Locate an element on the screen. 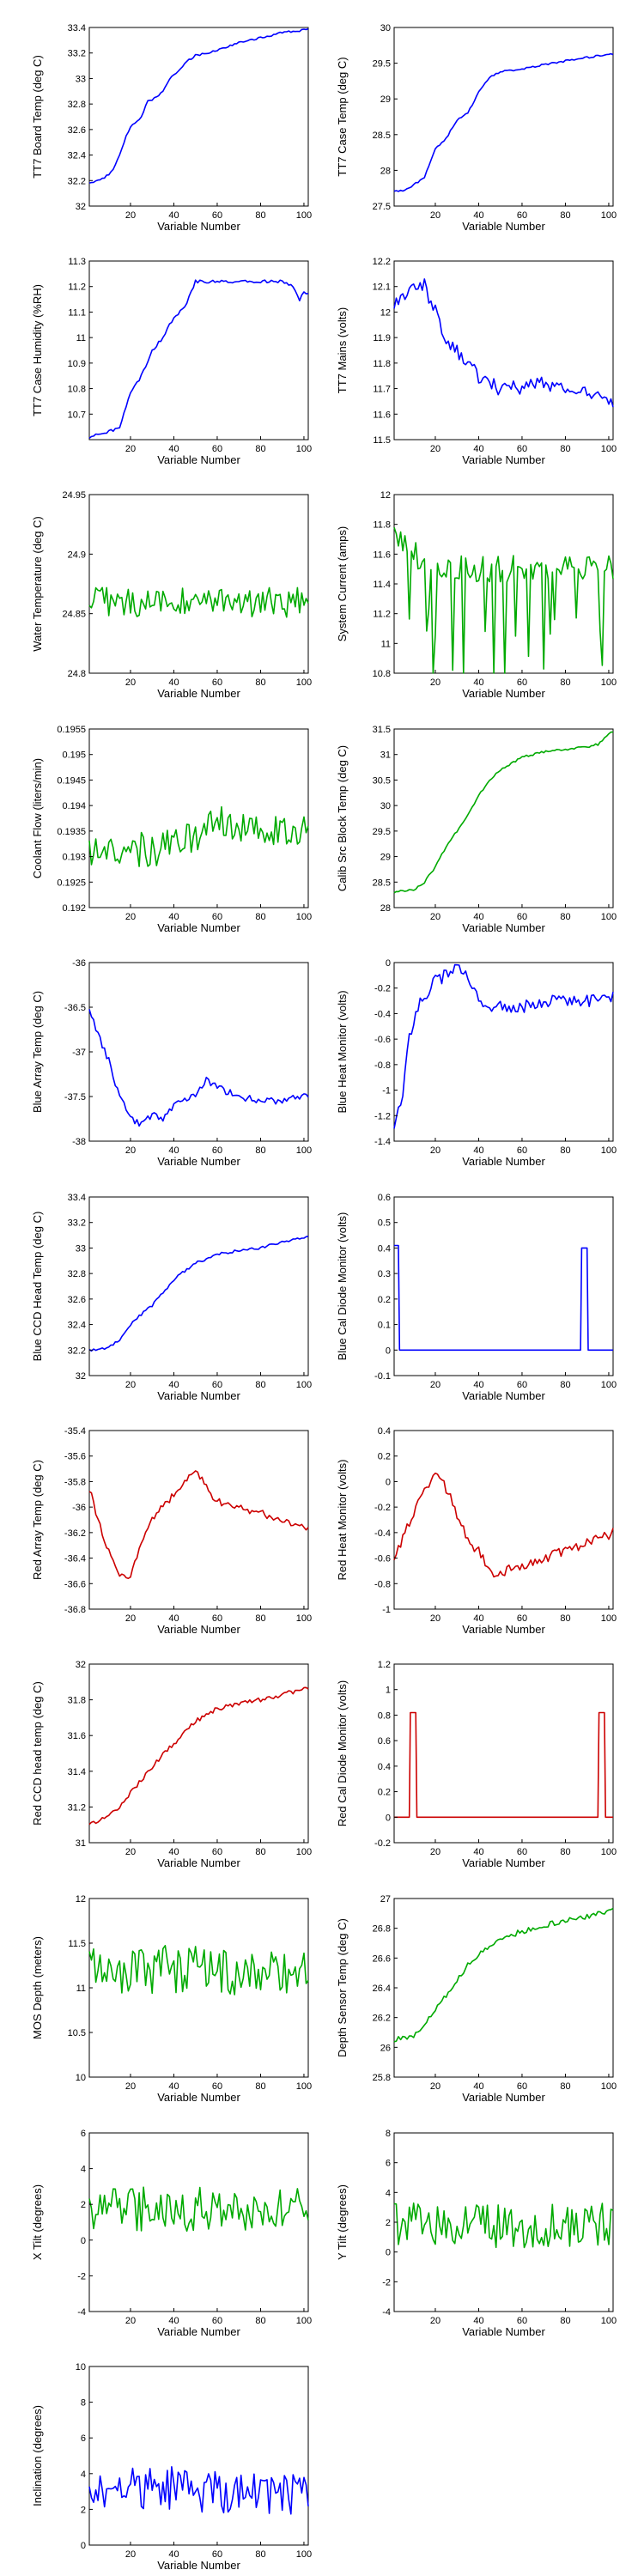 The image size is (644, 2576). y-tick-label: -35.8 is located at coordinates (75, 1482).